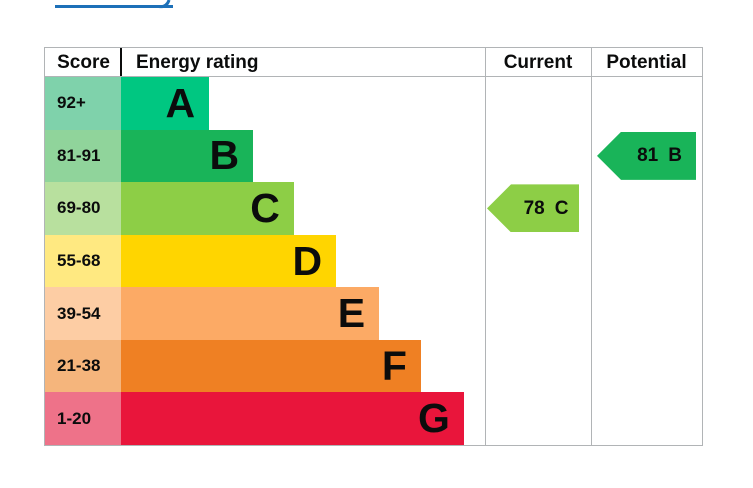 Image resolution: width=753 pixels, height=488 pixels. I want to click on score-range-b: 81-91, so click(83, 156).